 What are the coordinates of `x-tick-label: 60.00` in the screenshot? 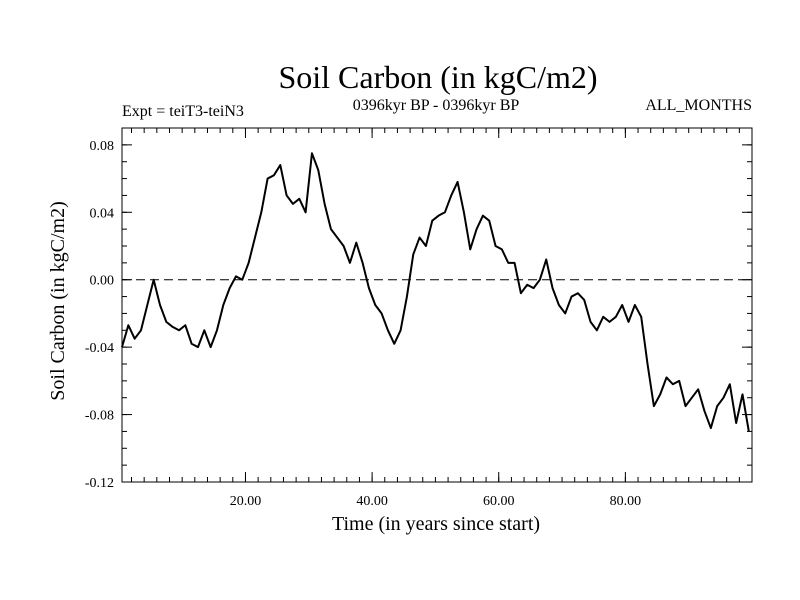 It's located at (499, 501).